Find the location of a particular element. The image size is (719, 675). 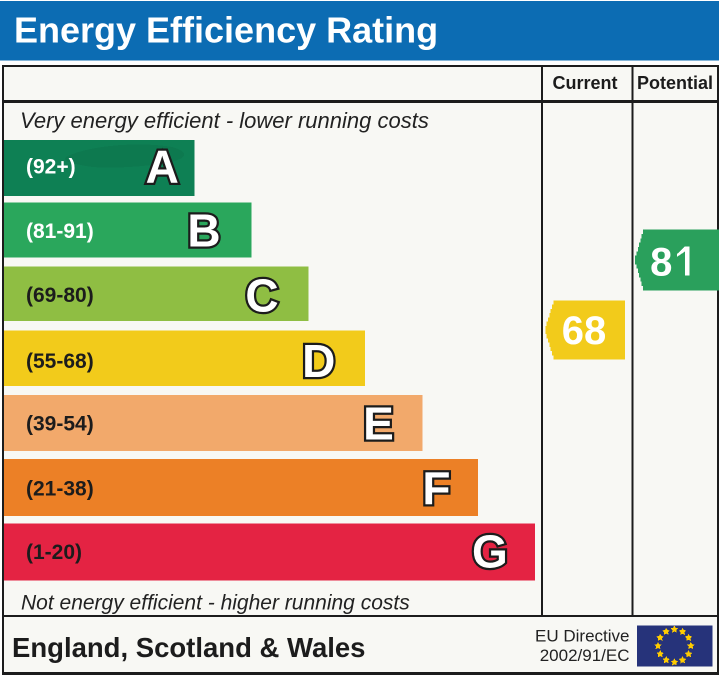

svg-text: F is located at coordinates (436, 488).